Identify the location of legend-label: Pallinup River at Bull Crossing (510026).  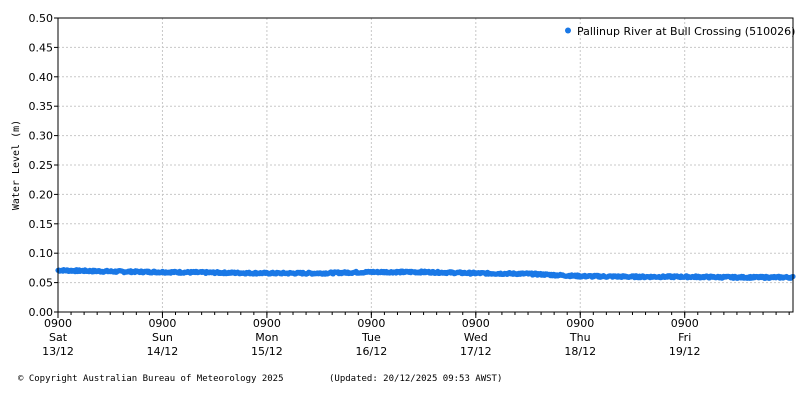
(686, 31).